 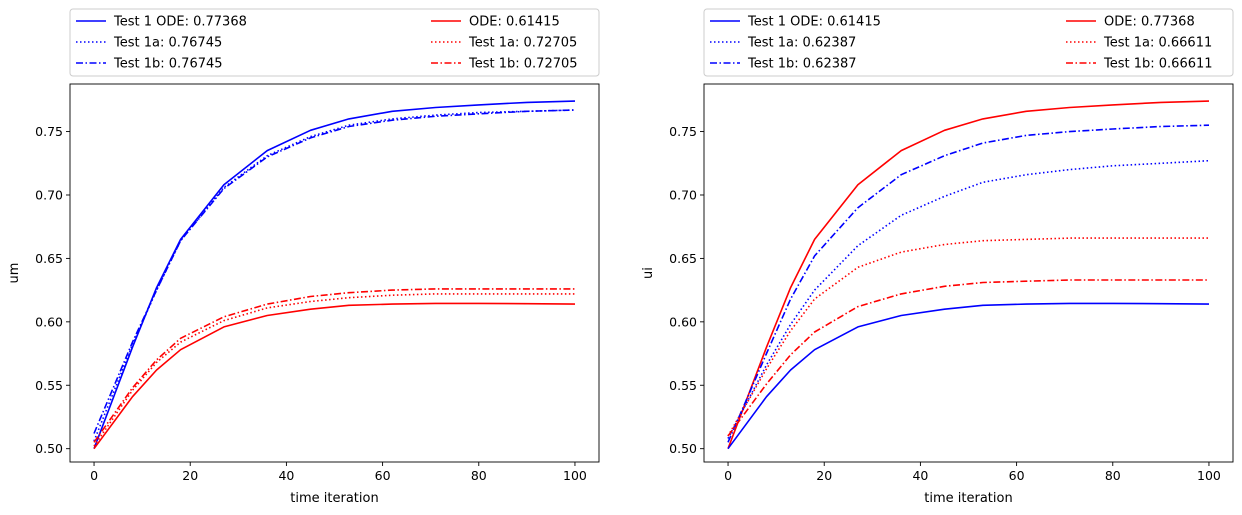 I want to click on legend-label: Test 1a: 0.66611, so click(x=1157, y=43).